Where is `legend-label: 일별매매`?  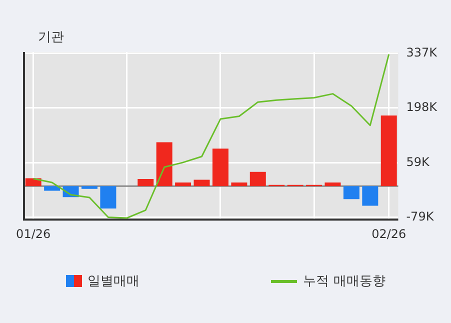
legend-label: 일별매매 is located at coordinates (114, 281).